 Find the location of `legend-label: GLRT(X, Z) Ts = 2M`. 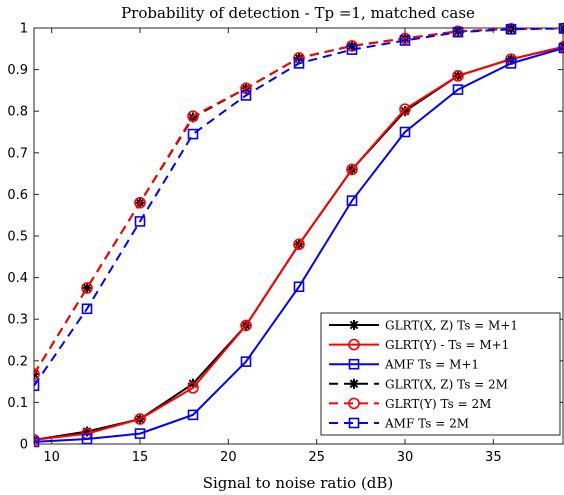

legend-label: GLRT(X, Z) Ts = 2M is located at coordinates (446, 384).